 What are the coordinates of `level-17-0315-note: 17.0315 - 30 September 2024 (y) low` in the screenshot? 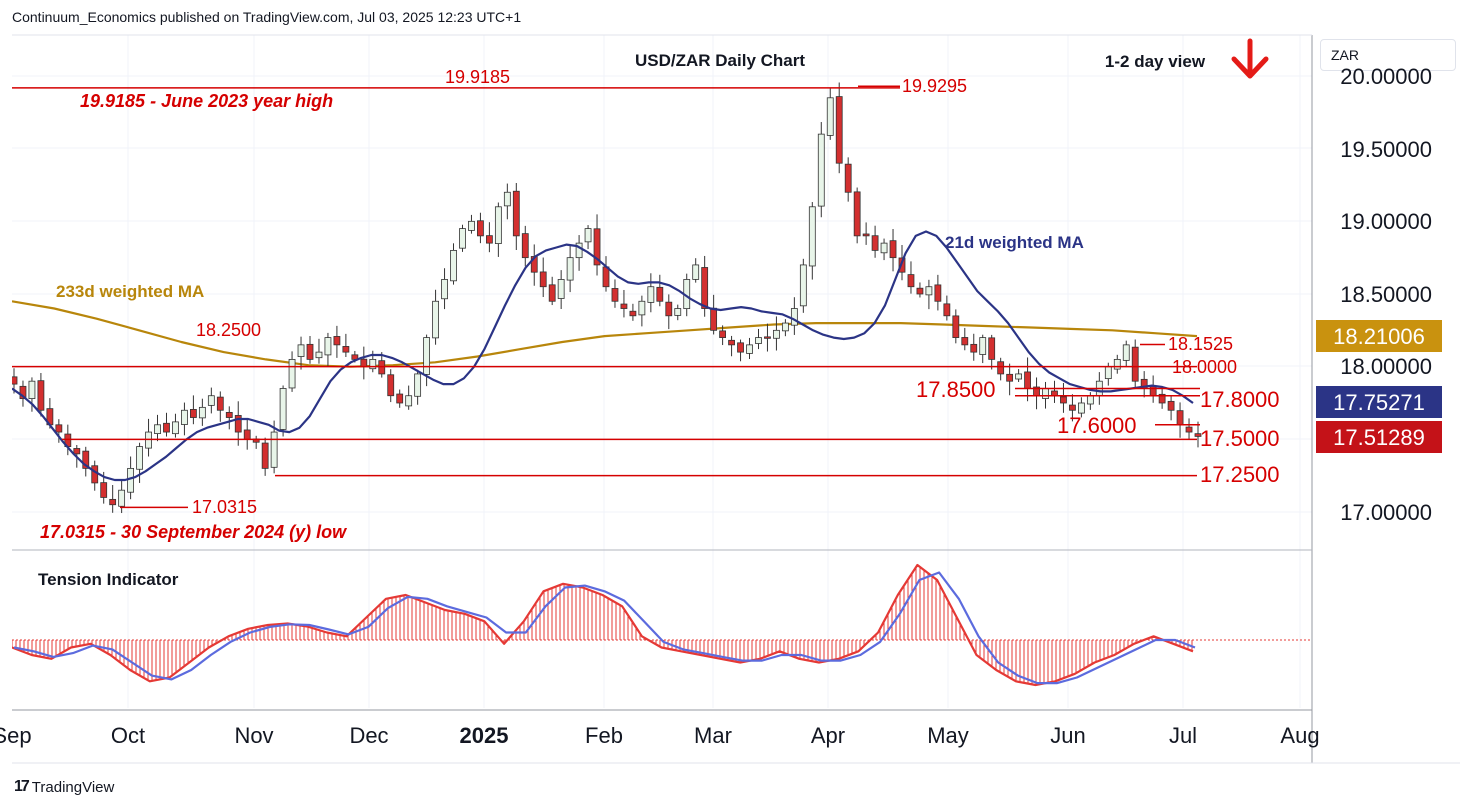 It's located at (193, 532).